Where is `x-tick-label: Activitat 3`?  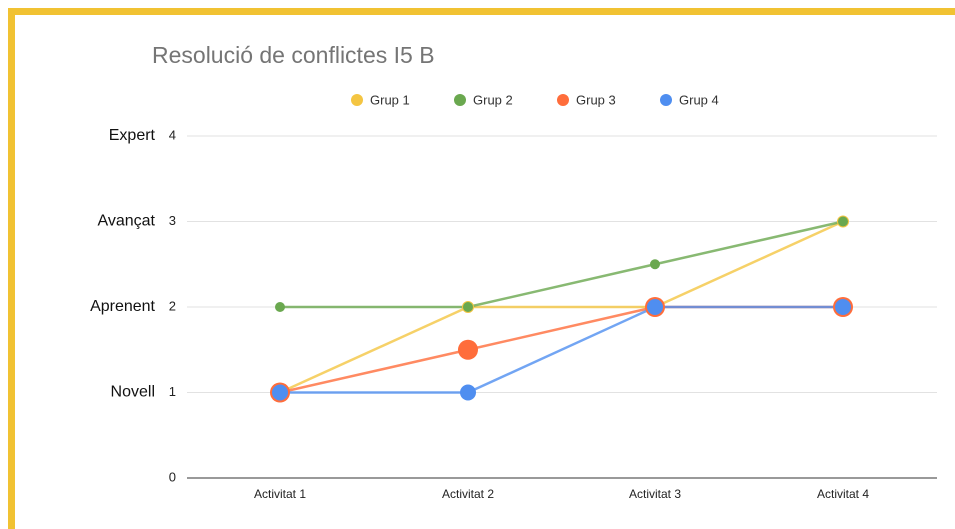
x-tick-label: Activitat 3 is located at coordinates (655, 494).